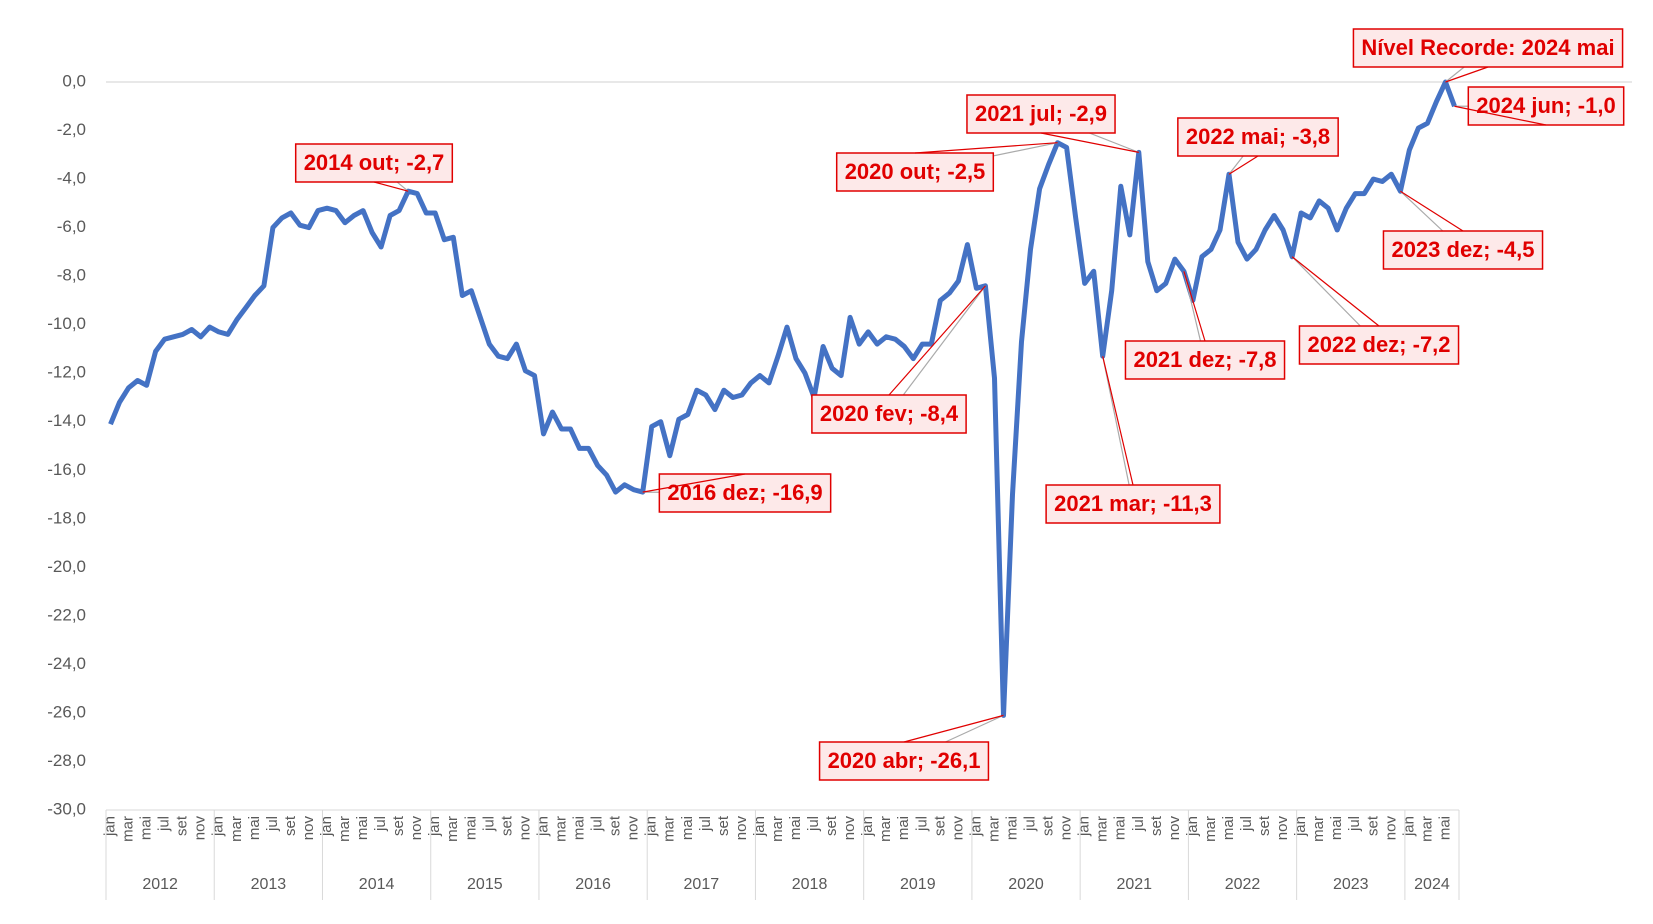 This screenshot has width=1653, height=924. What do you see at coordinates (889, 413) in the screenshot?
I see `annotation-label: 2020 fev; -8,4` at bounding box center [889, 413].